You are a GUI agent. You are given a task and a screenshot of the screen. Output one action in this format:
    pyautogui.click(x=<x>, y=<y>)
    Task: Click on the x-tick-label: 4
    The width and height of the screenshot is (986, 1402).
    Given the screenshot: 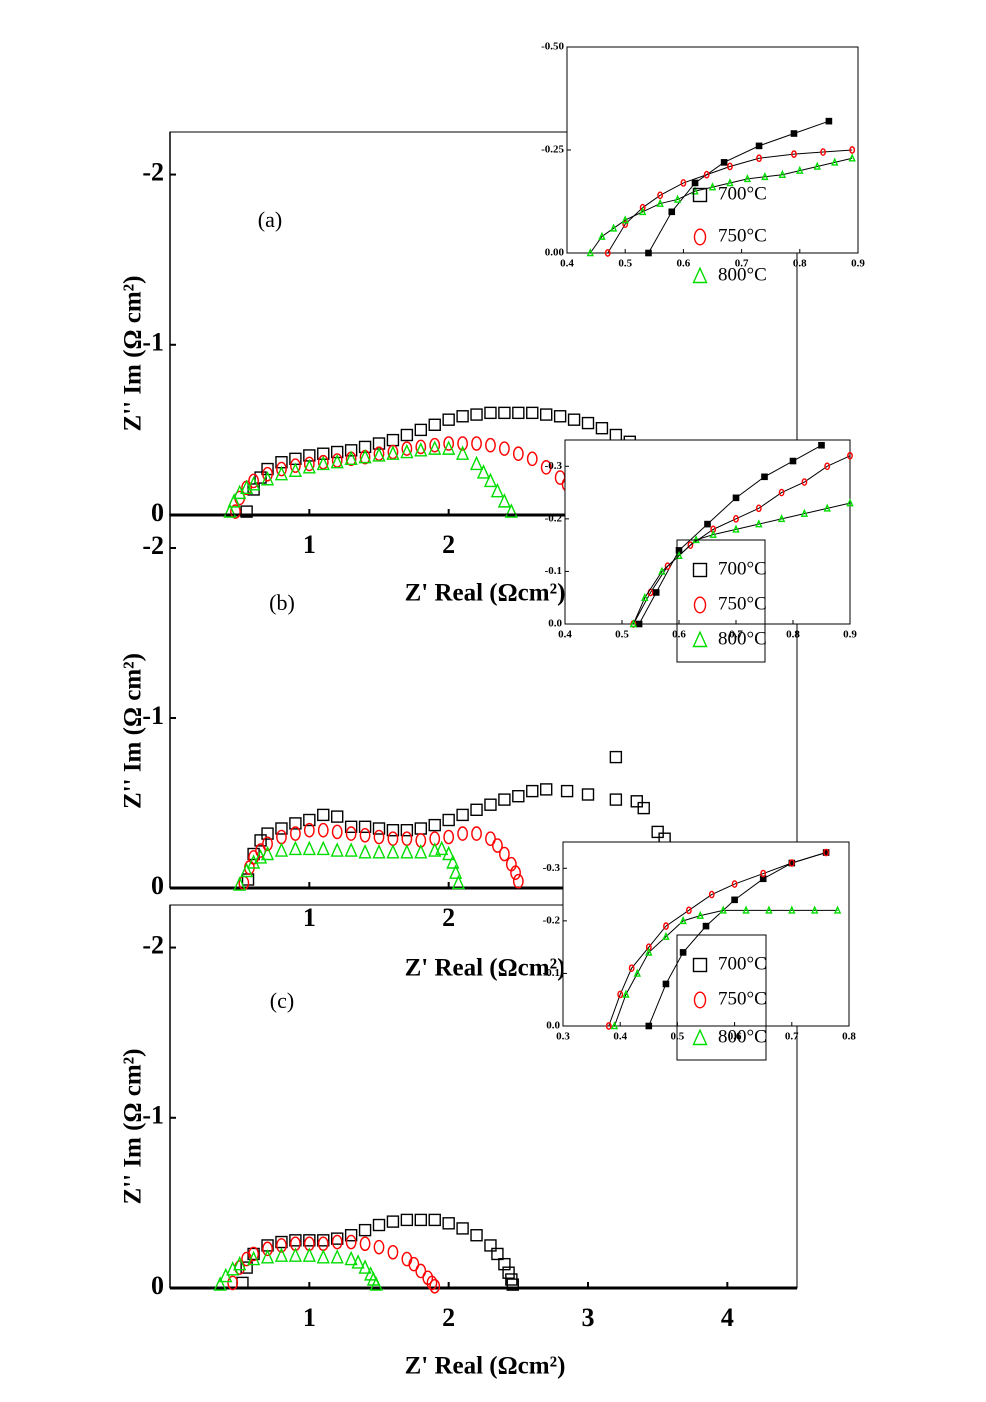 What is the action you would take?
    pyautogui.click(x=727, y=1317)
    